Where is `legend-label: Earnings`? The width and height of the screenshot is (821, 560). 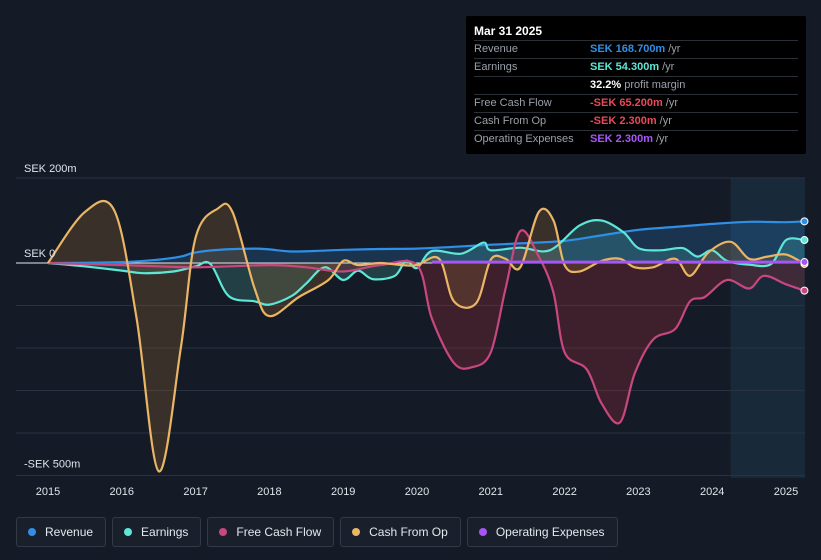
legend-label: Earnings is located at coordinates (165, 532).